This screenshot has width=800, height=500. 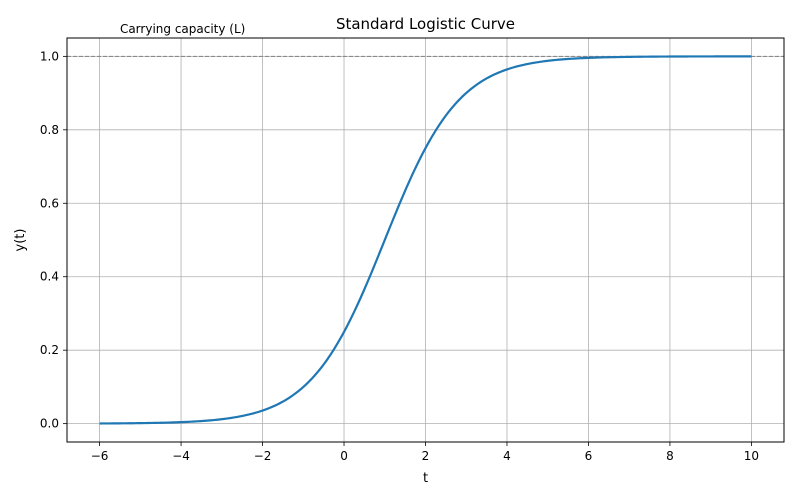 I want to click on y-axis-label: y(t), so click(x=20, y=240).